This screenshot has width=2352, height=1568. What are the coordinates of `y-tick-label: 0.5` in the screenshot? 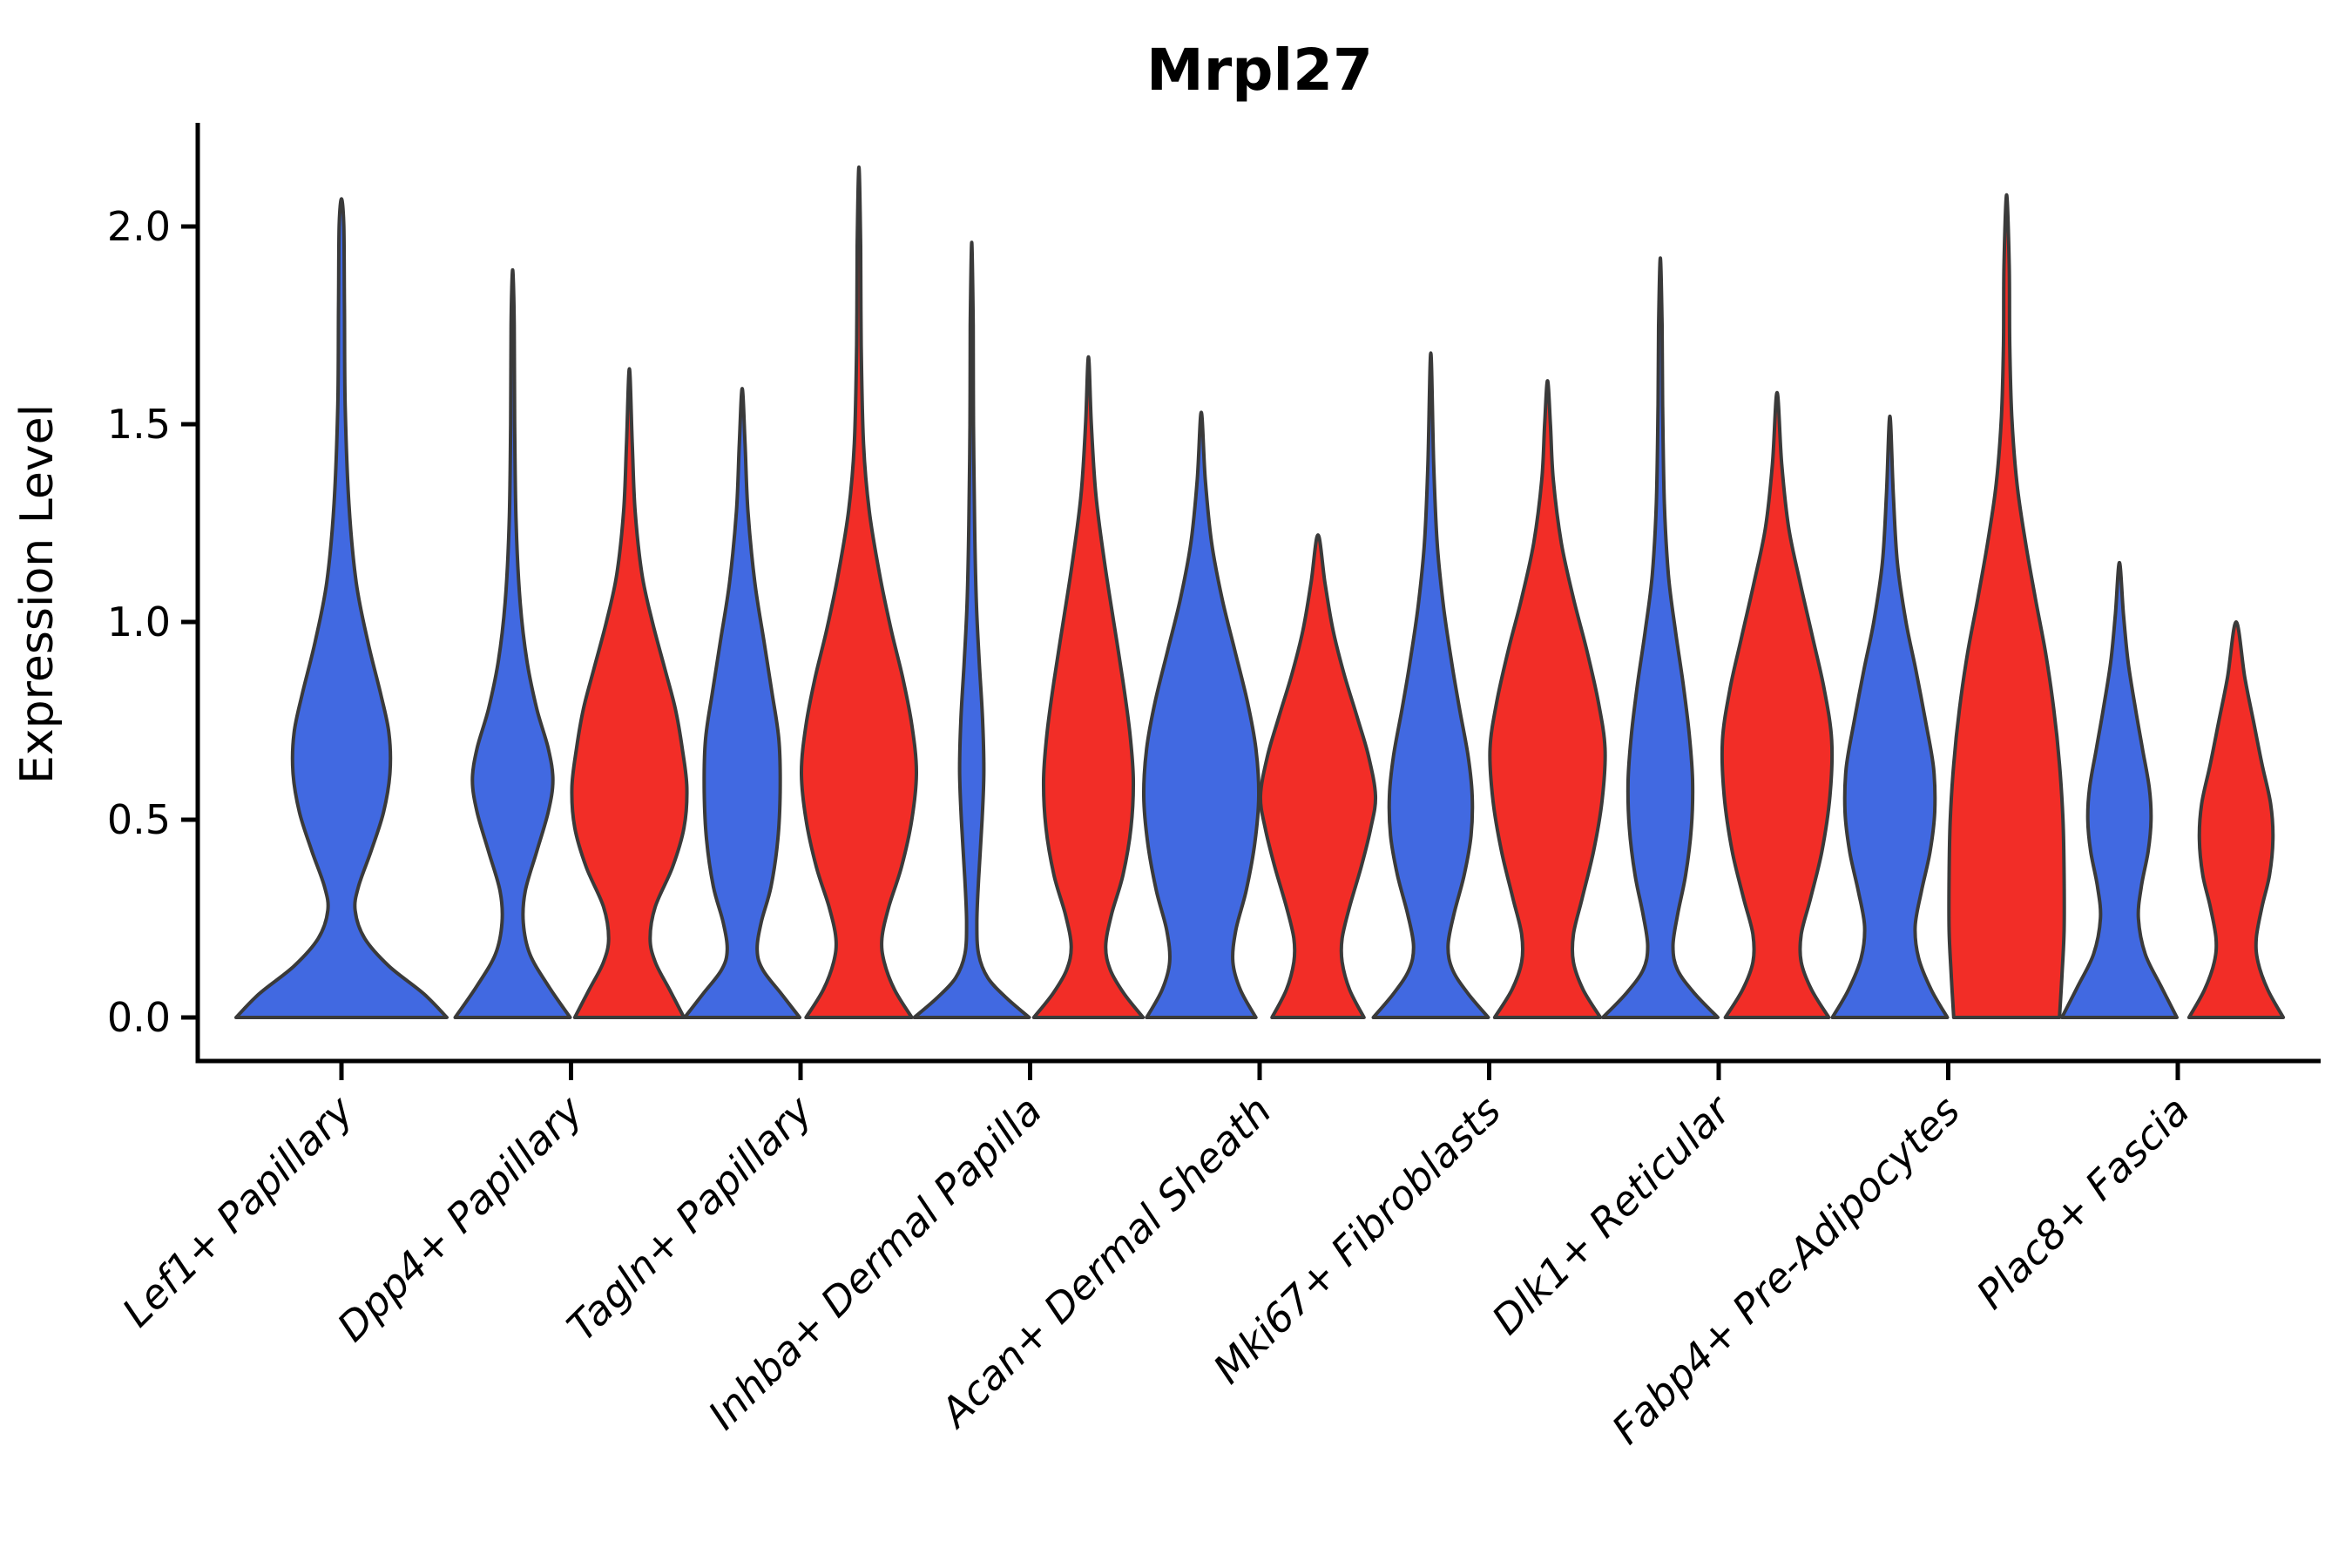 It's located at (139, 820).